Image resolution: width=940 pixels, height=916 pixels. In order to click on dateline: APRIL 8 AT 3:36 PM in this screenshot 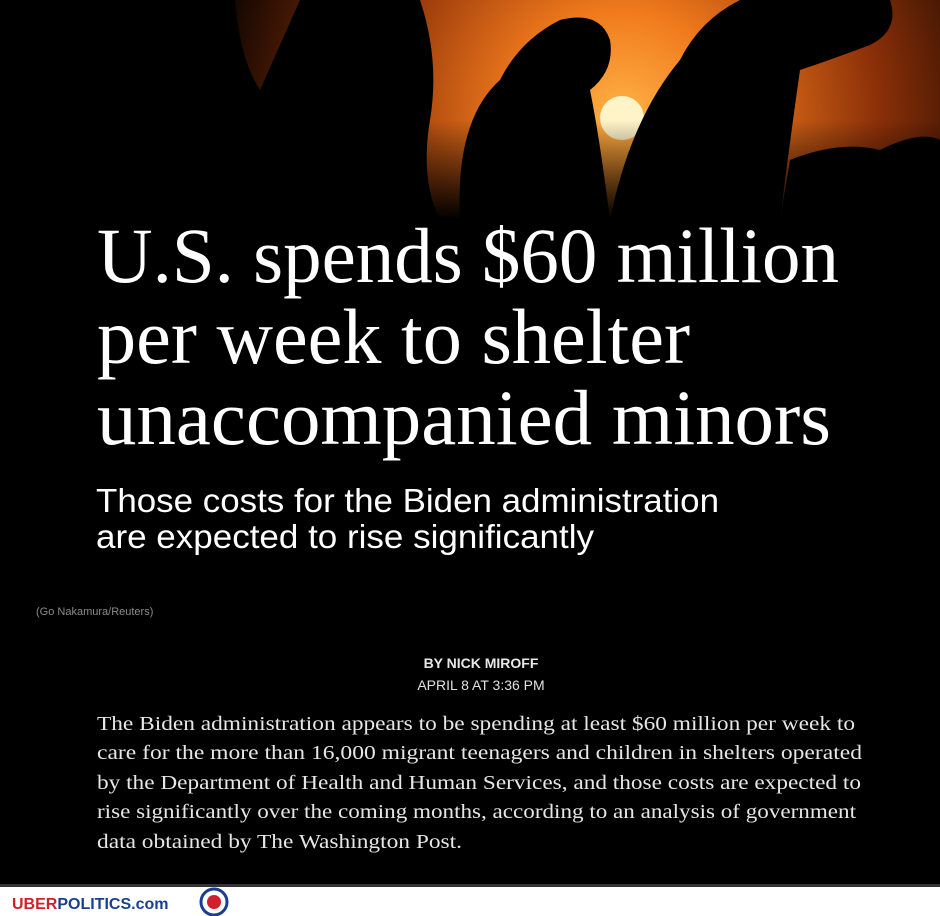, I will do `click(480, 685)`.